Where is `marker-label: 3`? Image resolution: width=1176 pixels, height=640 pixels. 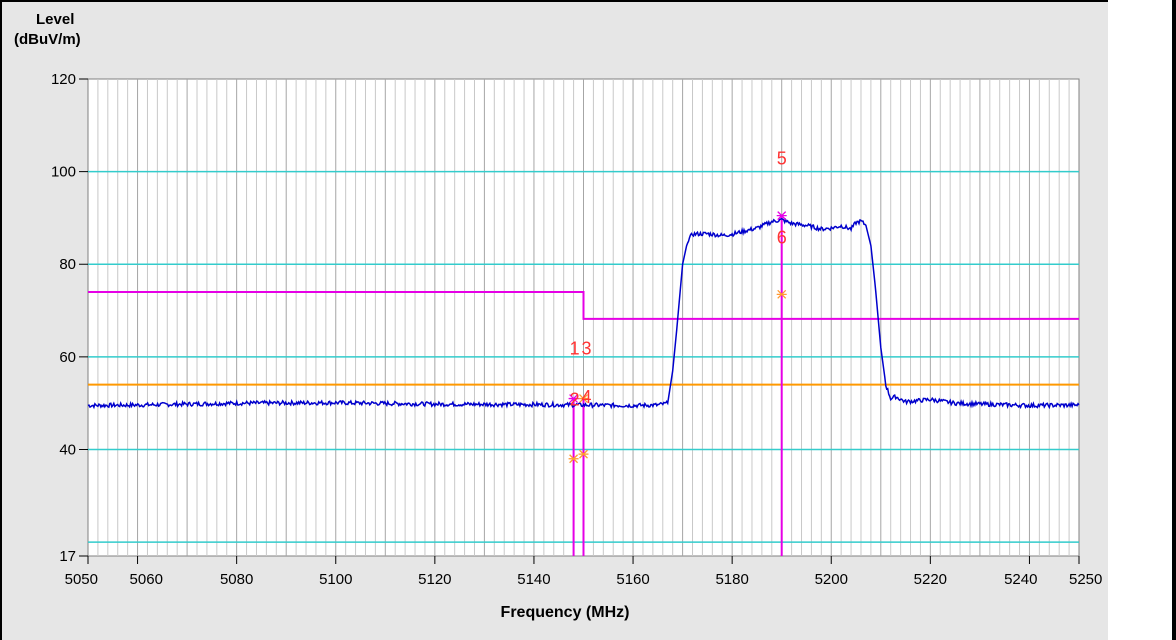
marker-label: 3 is located at coordinates (586, 349).